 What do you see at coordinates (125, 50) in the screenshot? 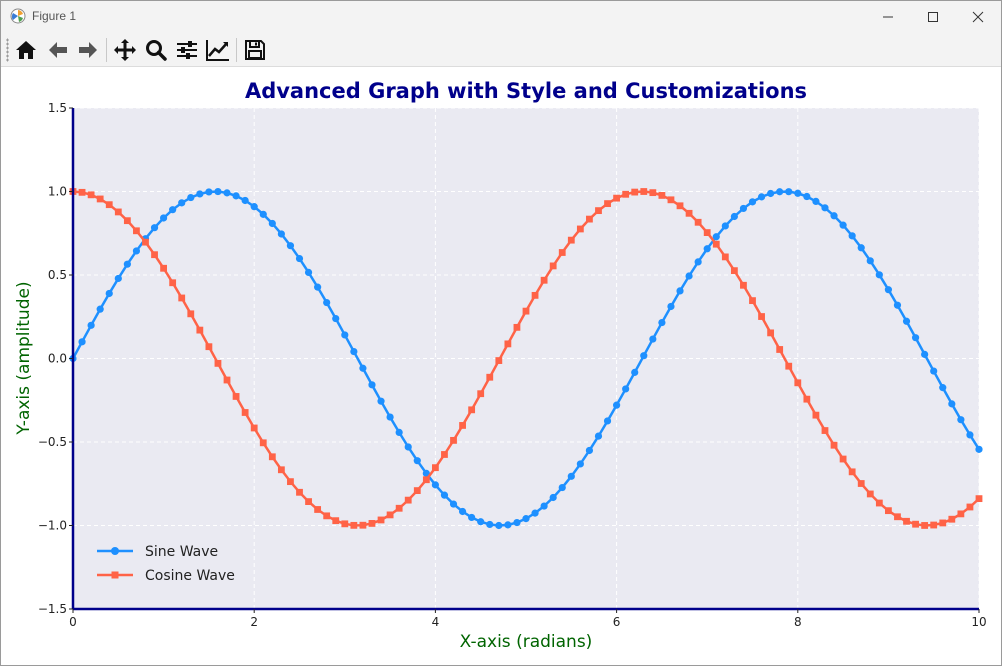
I see `pan-button` at bounding box center [125, 50].